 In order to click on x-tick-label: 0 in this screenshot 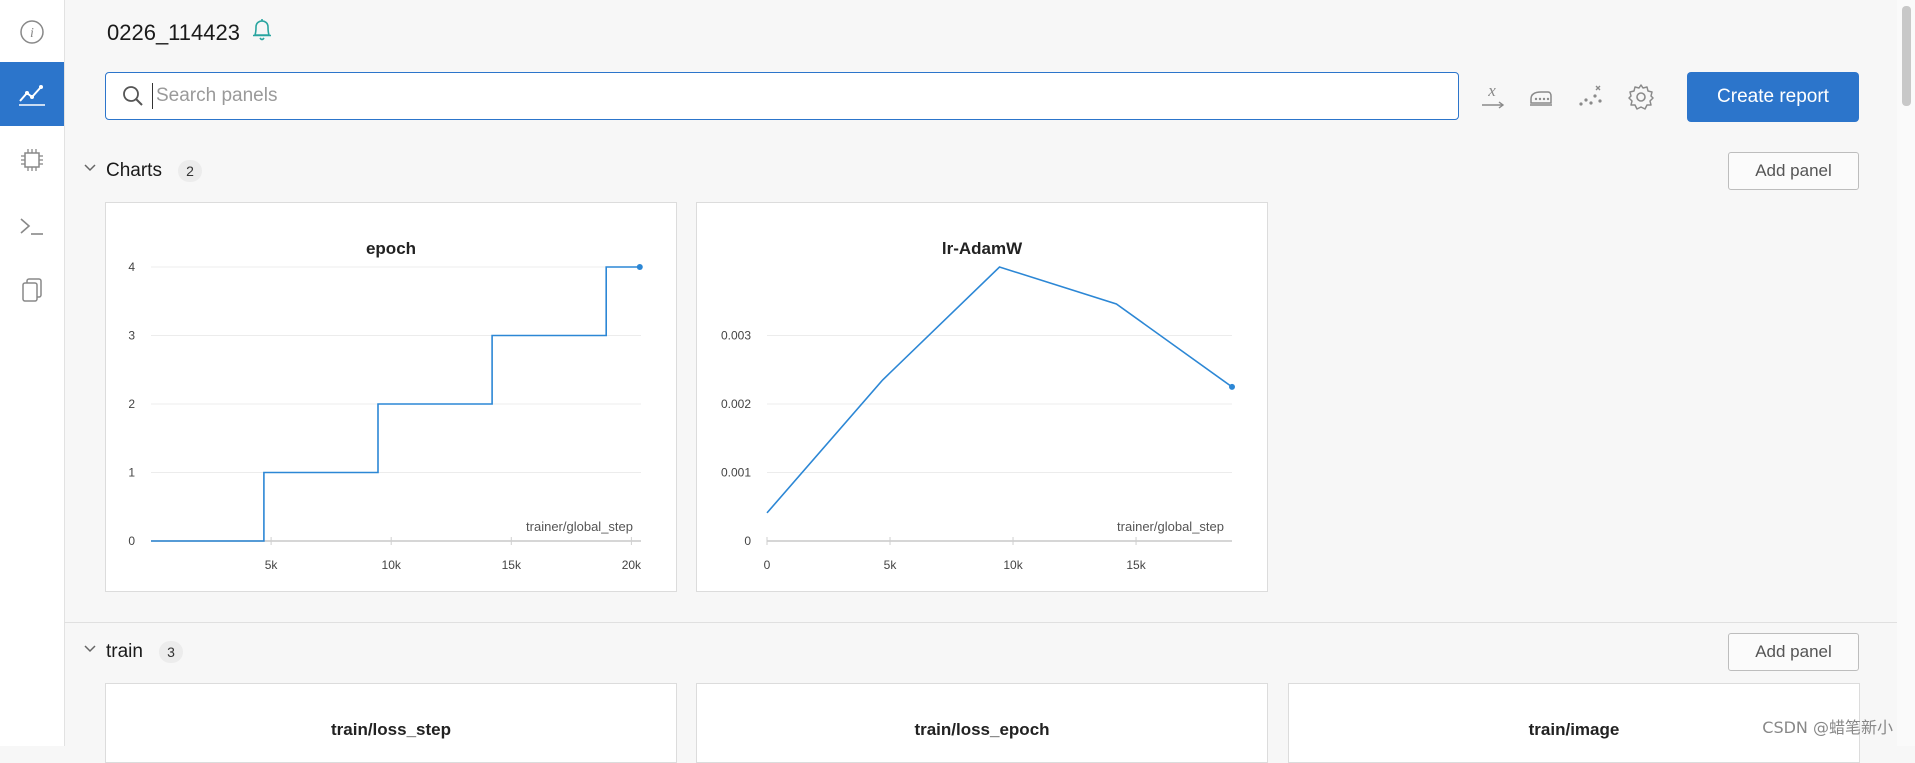, I will do `click(767, 565)`.